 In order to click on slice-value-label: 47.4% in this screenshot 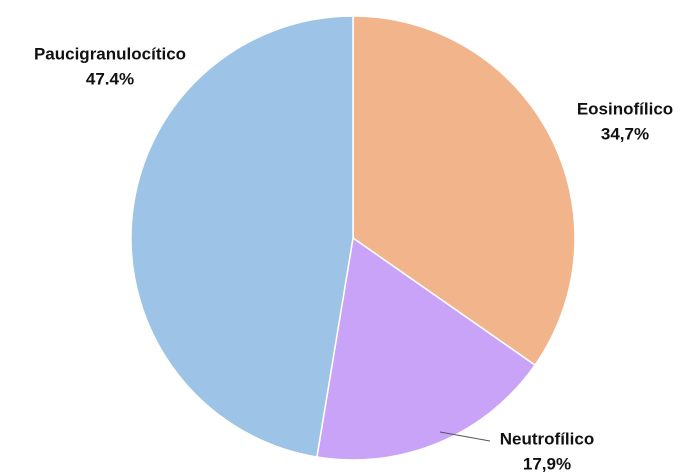, I will do `click(110, 78)`.